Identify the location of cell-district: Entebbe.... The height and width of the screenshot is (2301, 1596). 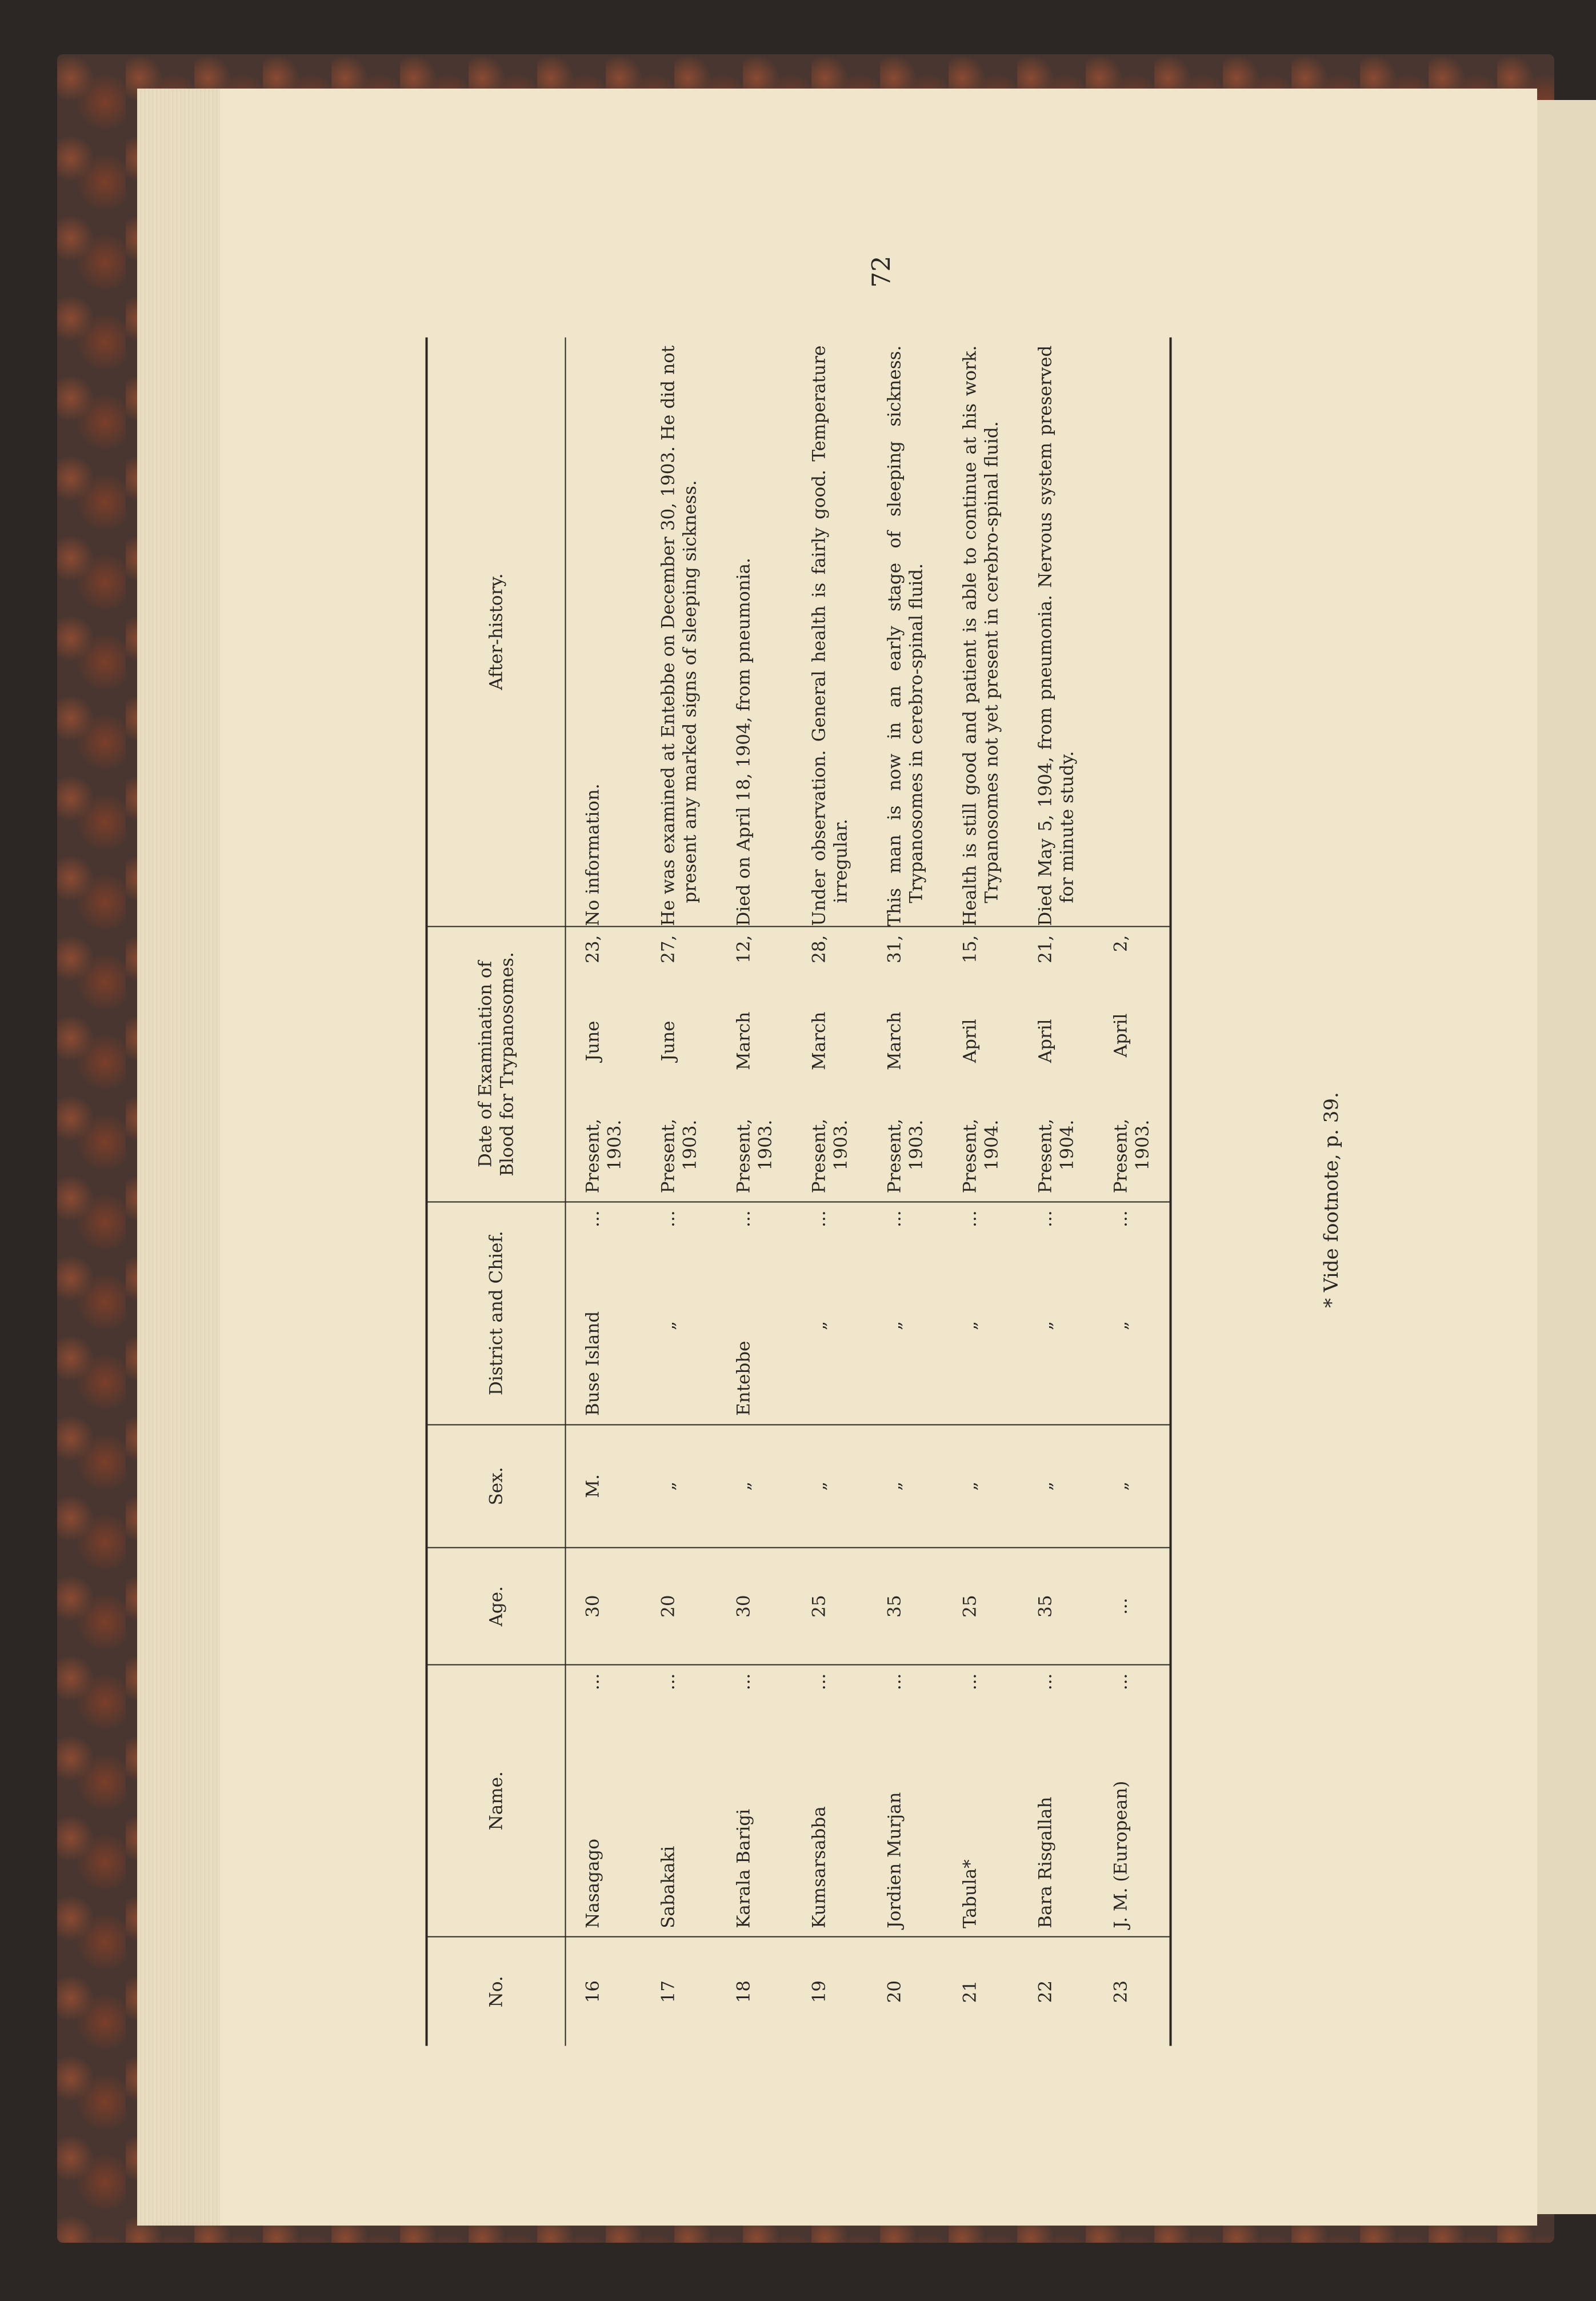
(755, 1313).